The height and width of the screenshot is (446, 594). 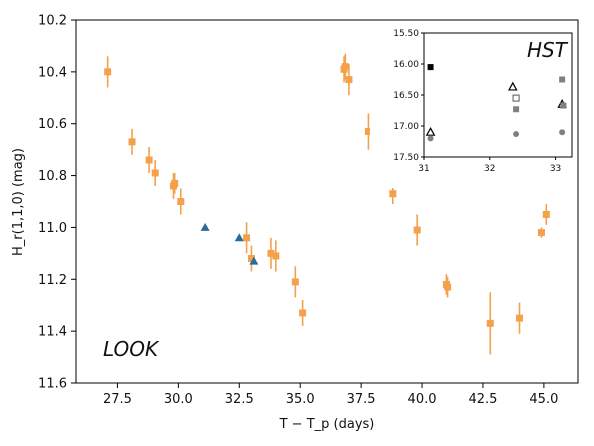 What do you see at coordinates (406, 96) in the screenshot?
I see `inset-y-tick-label: 16.50` at bounding box center [406, 96].